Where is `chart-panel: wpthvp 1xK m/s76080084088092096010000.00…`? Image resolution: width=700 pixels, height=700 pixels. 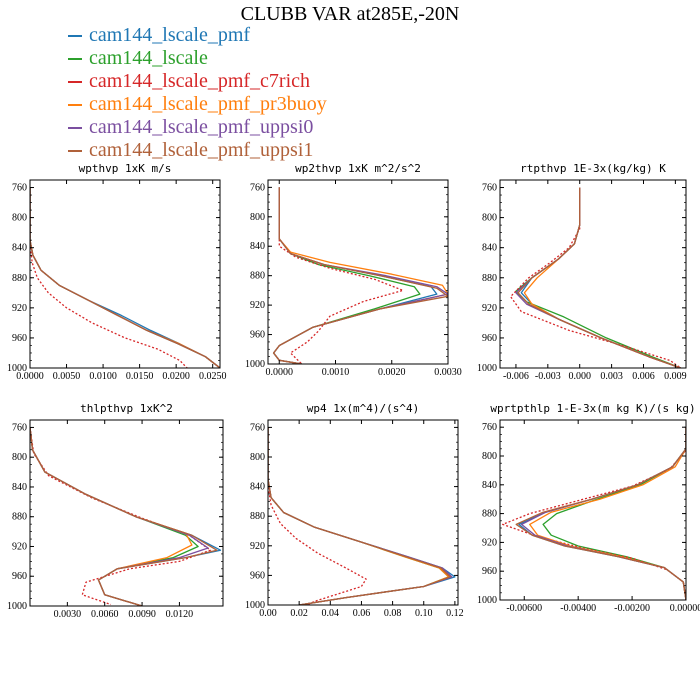
chart-panel: wpthvp 1xK m/s76080084088092096010000.00… is located at coordinates (116, 272).